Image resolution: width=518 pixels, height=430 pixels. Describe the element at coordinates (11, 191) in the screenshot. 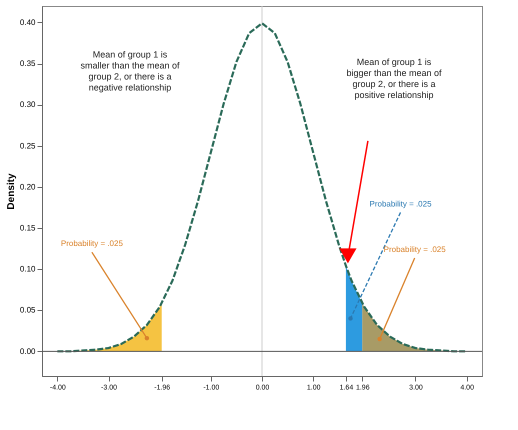

I see `y-axis-title: Density` at that location.